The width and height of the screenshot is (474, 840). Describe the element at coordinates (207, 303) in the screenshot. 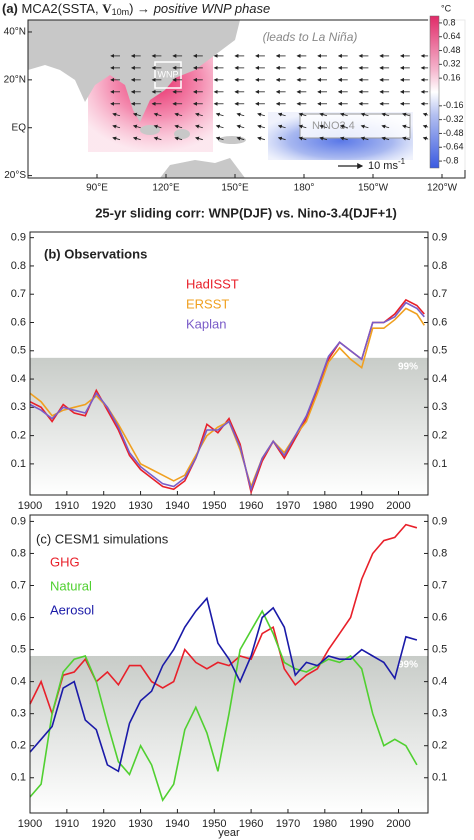

I see `legend-entry: ERSST` at that location.